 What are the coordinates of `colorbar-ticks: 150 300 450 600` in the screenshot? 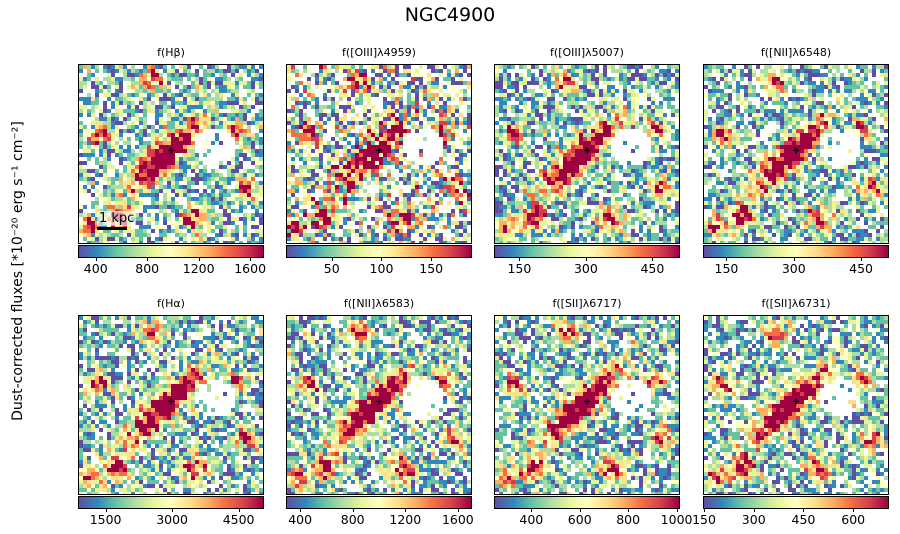 It's located at (790, 518).